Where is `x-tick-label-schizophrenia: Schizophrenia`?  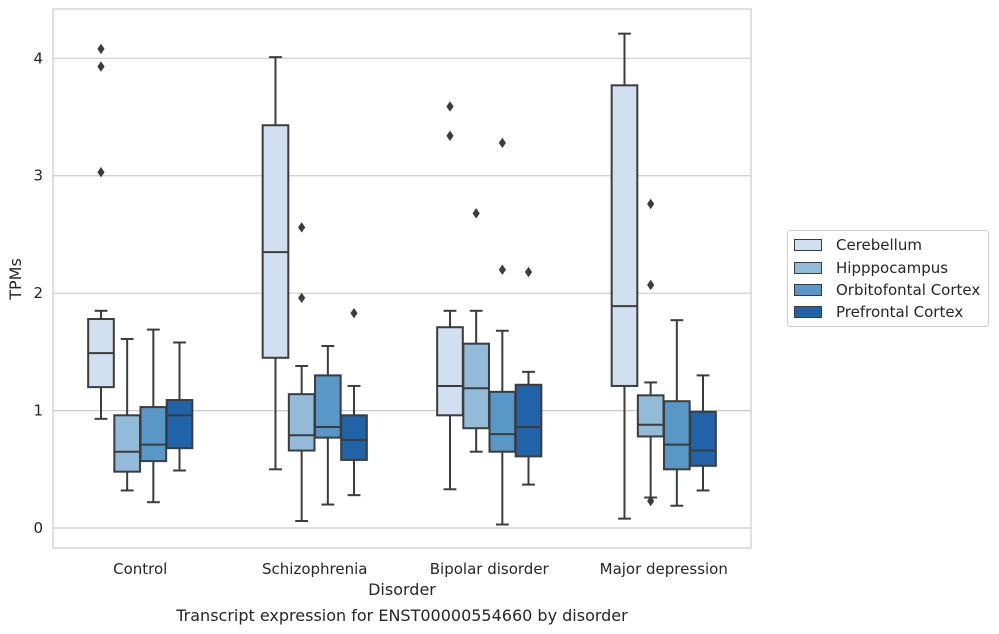
x-tick-label-schizophrenia: Schizophrenia is located at coordinates (314, 569).